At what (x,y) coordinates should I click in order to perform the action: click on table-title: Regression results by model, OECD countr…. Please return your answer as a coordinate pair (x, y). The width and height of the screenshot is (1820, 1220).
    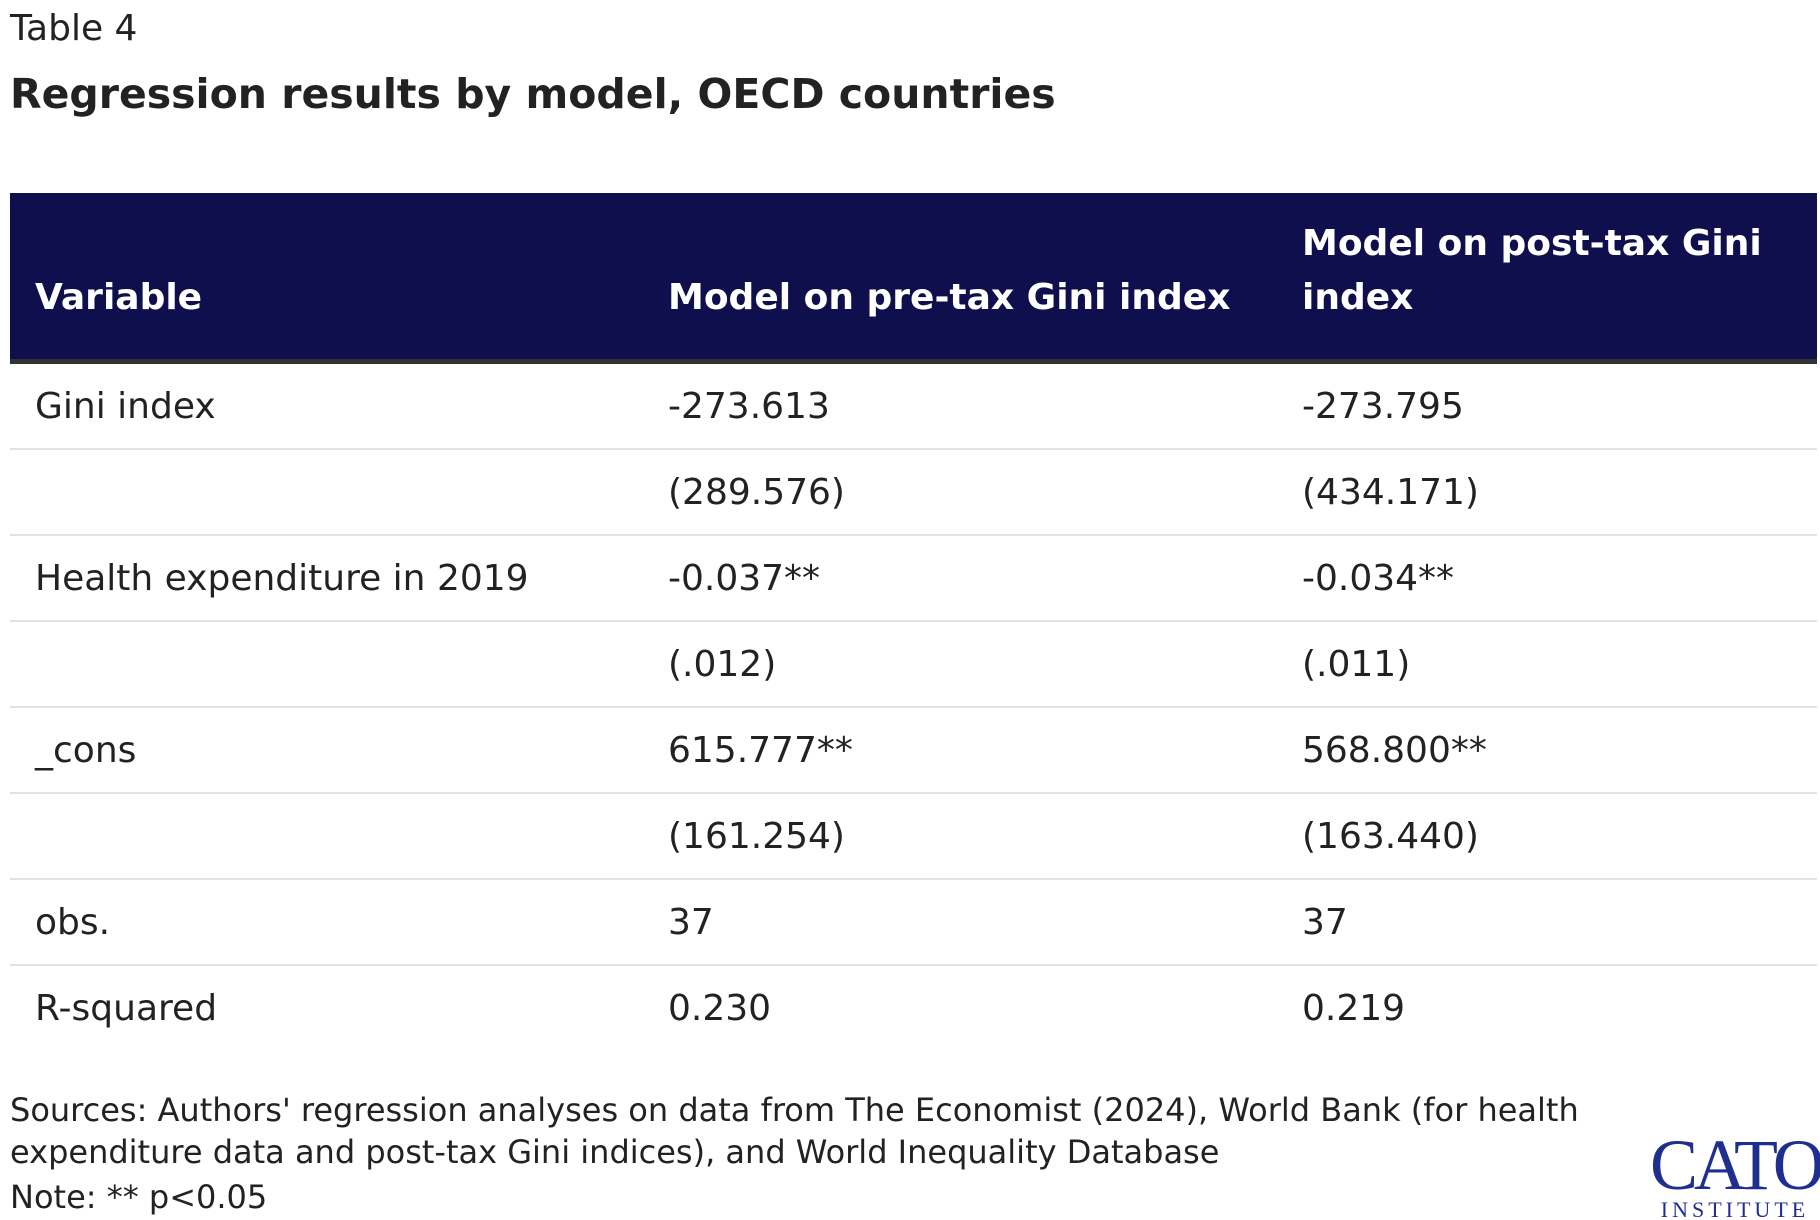
    Looking at the image, I should click on (533, 94).